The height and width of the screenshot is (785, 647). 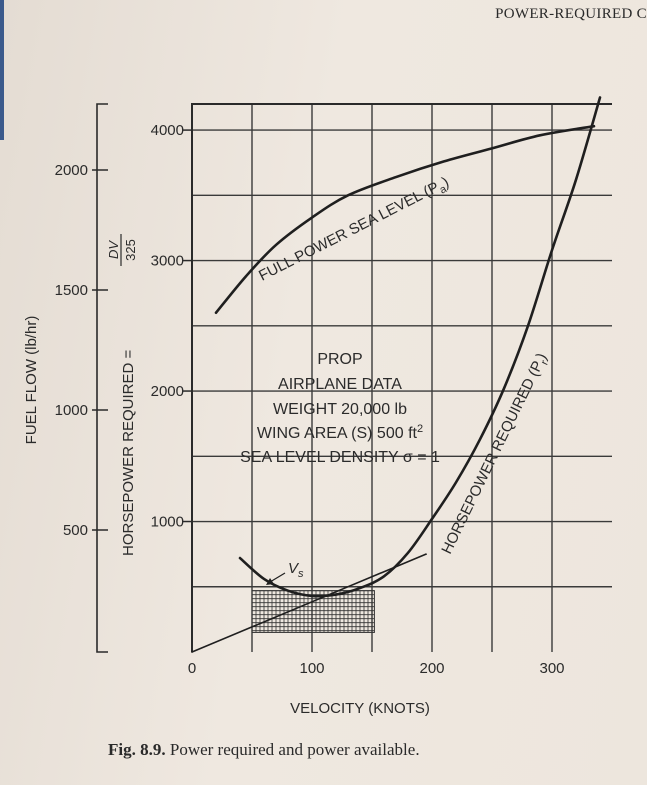 I want to click on y-axis-label-fraction: DV 325, so click(x=122, y=250).